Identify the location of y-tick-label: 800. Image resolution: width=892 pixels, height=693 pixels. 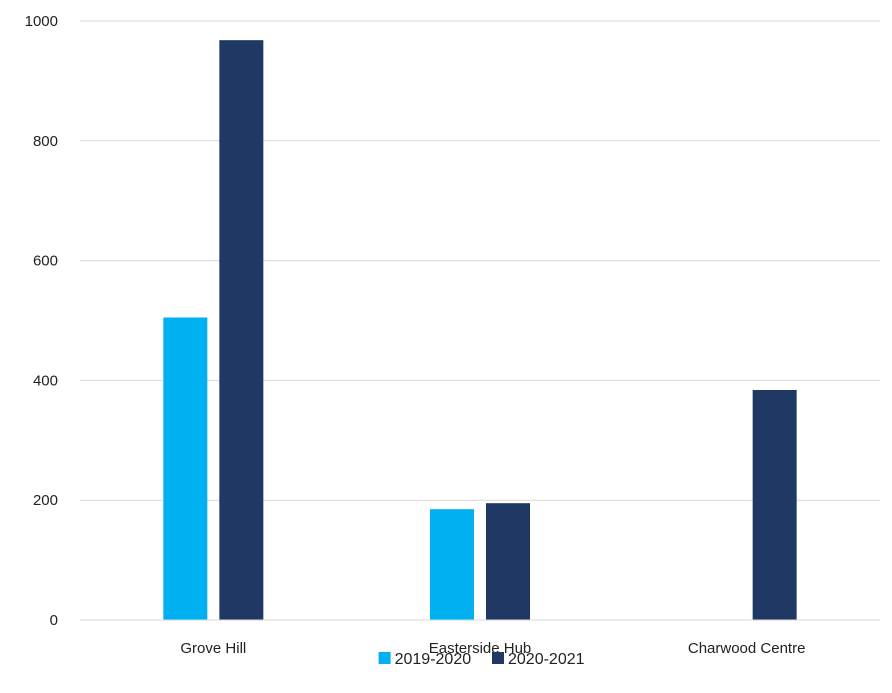
(45, 141).